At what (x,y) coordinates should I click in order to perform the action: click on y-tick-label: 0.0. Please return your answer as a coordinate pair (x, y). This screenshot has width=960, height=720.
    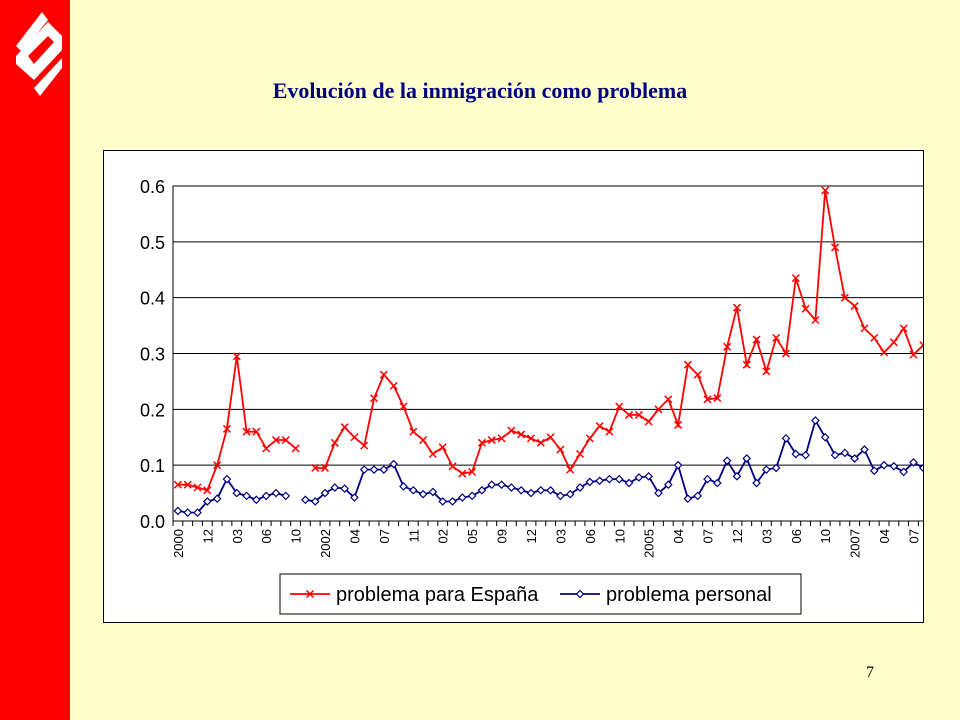
    Looking at the image, I should click on (152, 522).